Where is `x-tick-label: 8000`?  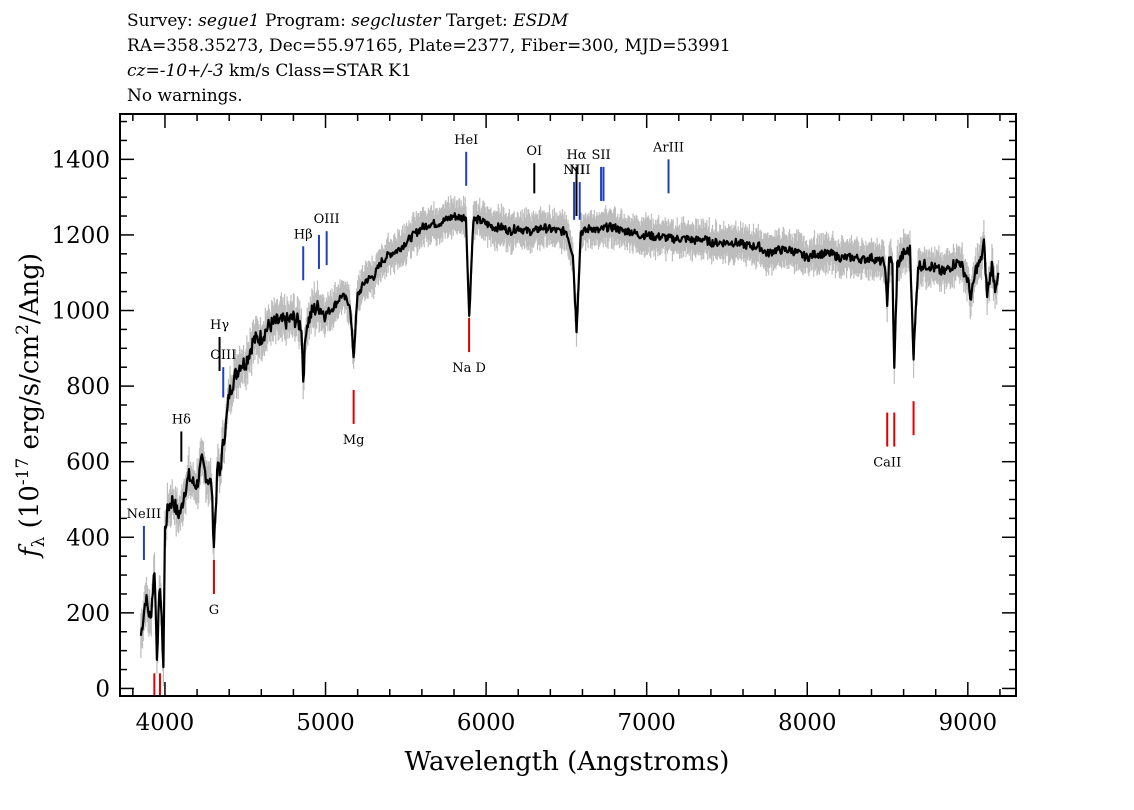 x-tick-label: 8000 is located at coordinates (807, 723).